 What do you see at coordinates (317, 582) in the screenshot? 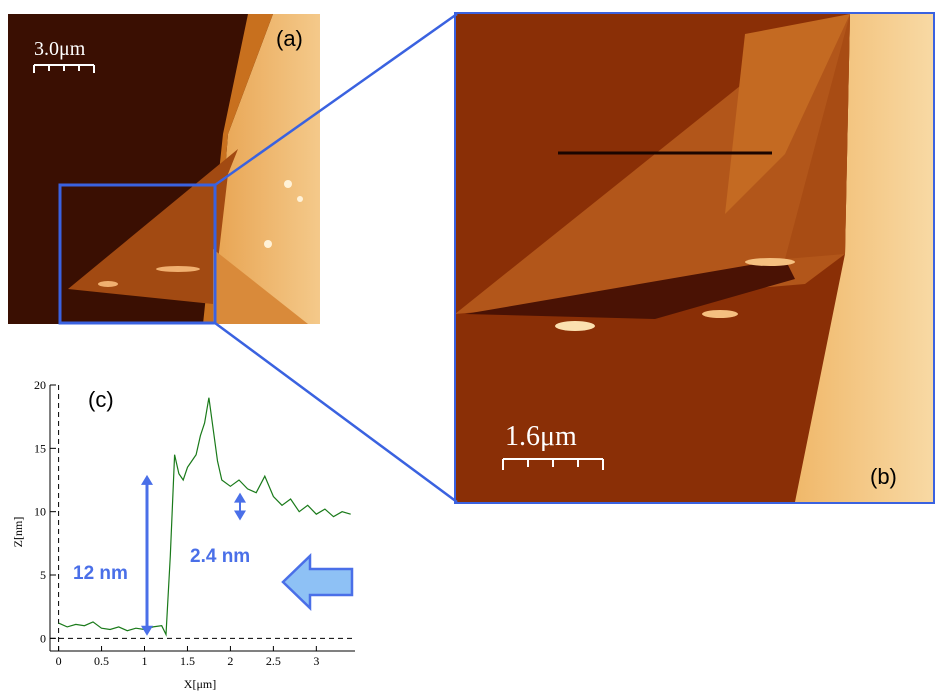
I see `block-arrow-icon` at bounding box center [317, 582].